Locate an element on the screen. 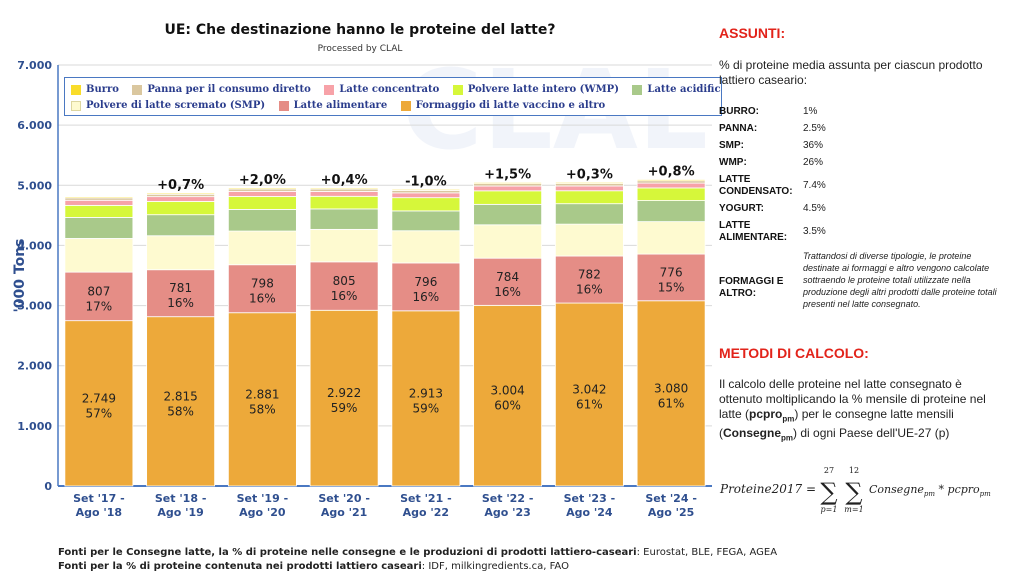 The height and width of the screenshot is (582, 1024). legend-label: Latte acidificato (yogurt e a is located at coordinates (684, 89).